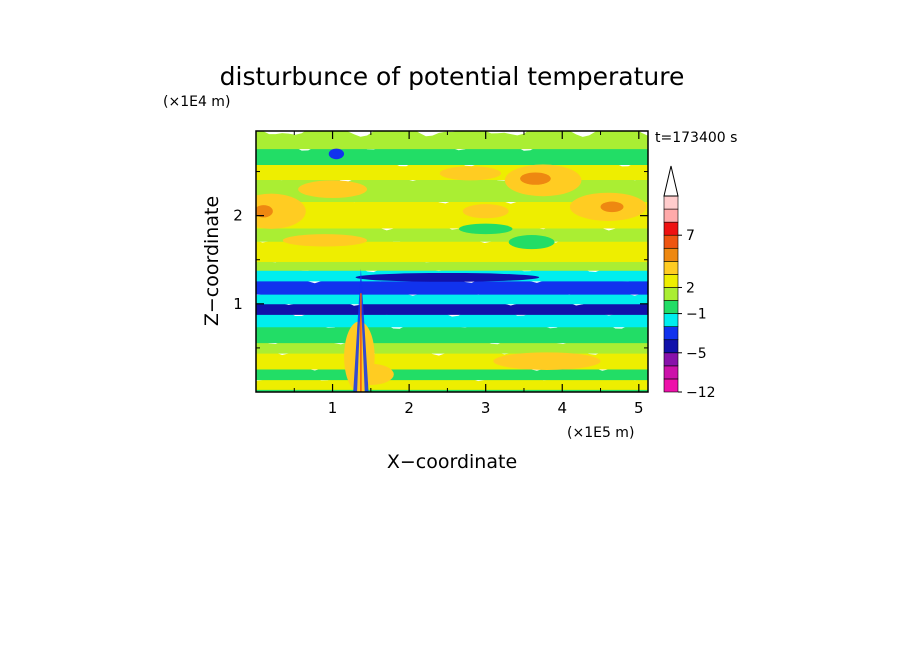  What do you see at coordinates (212, 261) in the screenshot?
I see `y-axis-label: Z−coordinate` at bounding box center [212, 261].